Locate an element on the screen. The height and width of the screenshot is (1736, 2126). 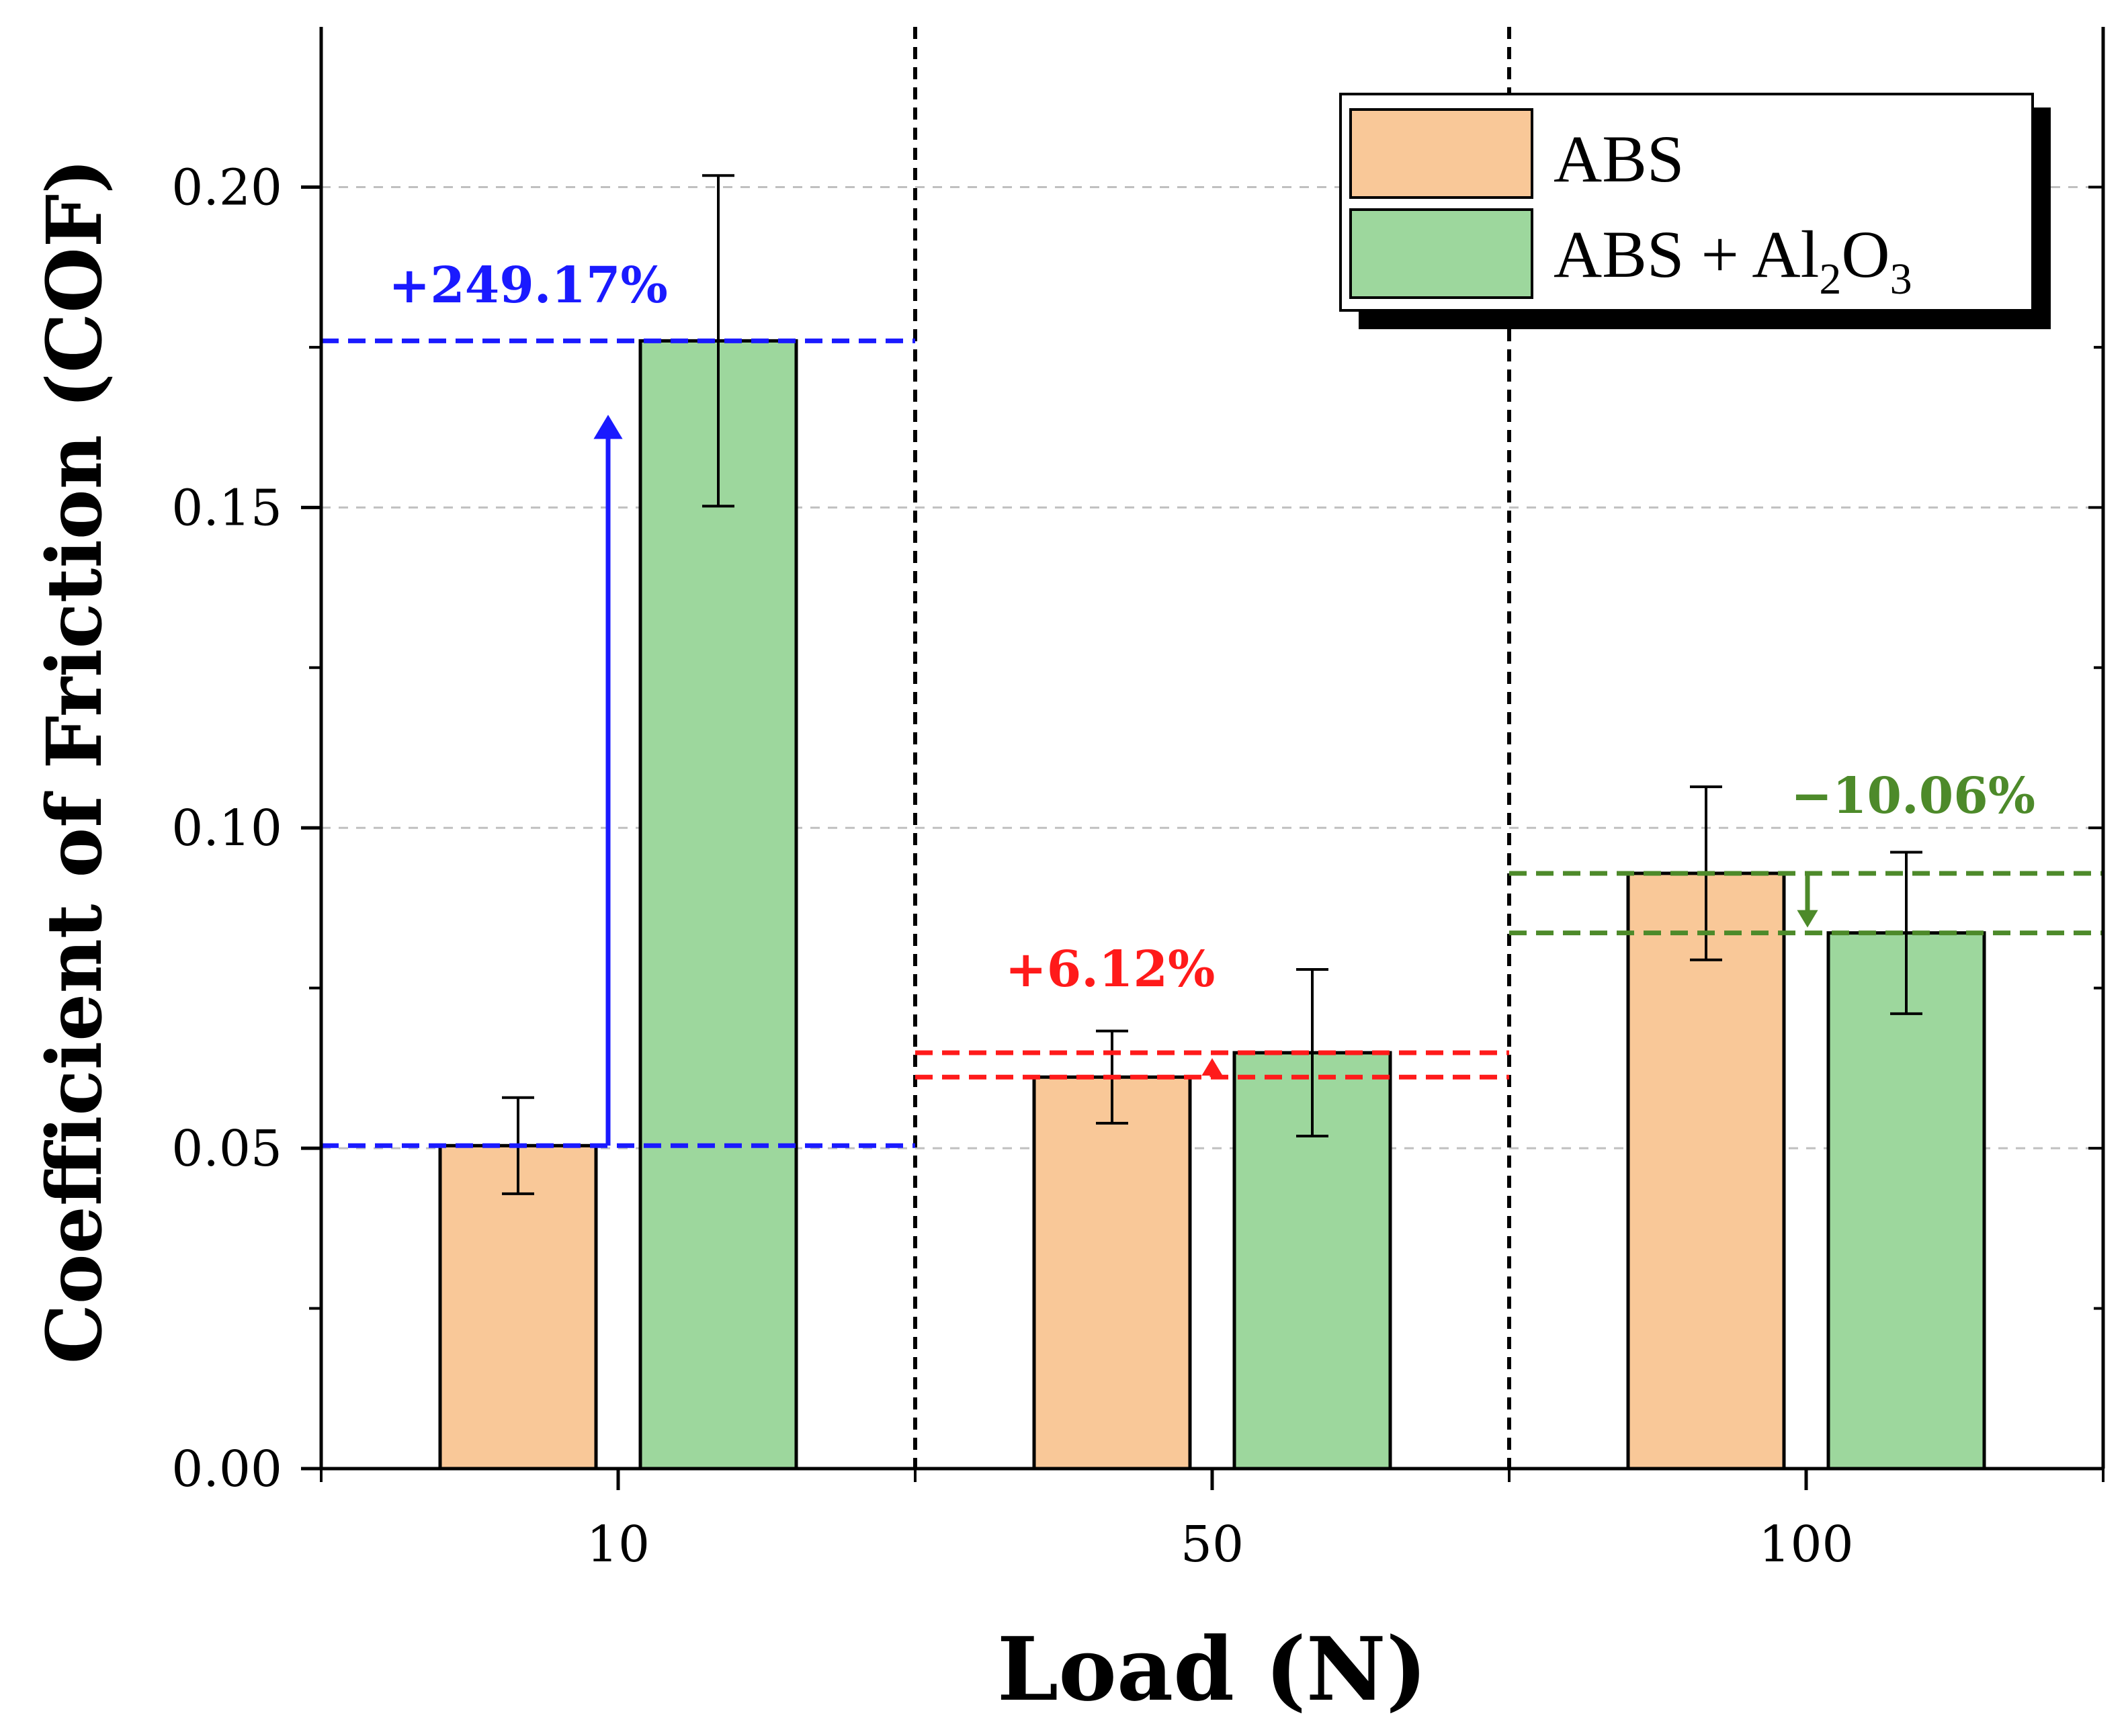
x-tick-label: 100 is located at coordinates (1806, 1545).